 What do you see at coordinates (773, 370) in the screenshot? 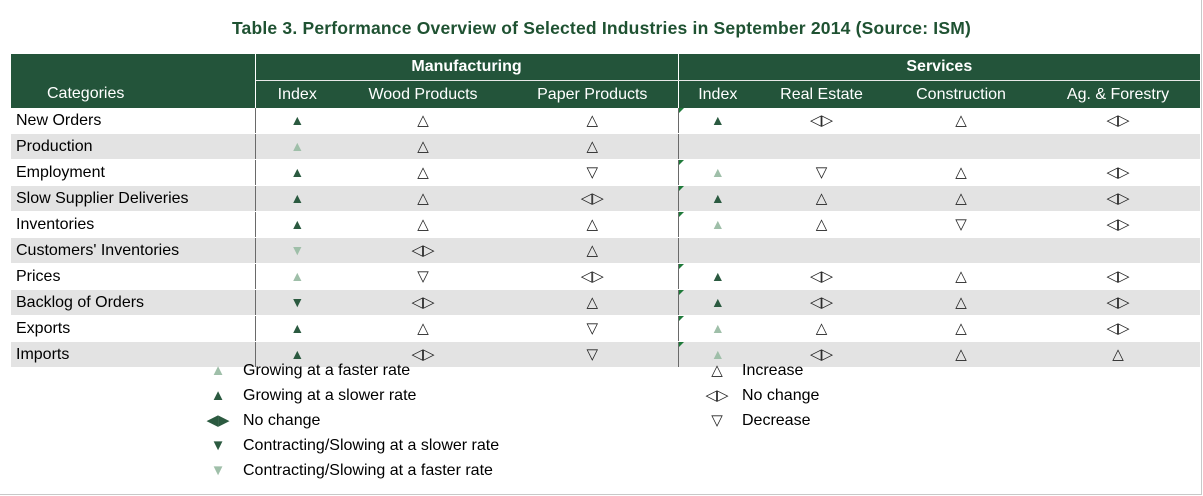
I see `legend-label: Increase` at bounding box center [773, 370].